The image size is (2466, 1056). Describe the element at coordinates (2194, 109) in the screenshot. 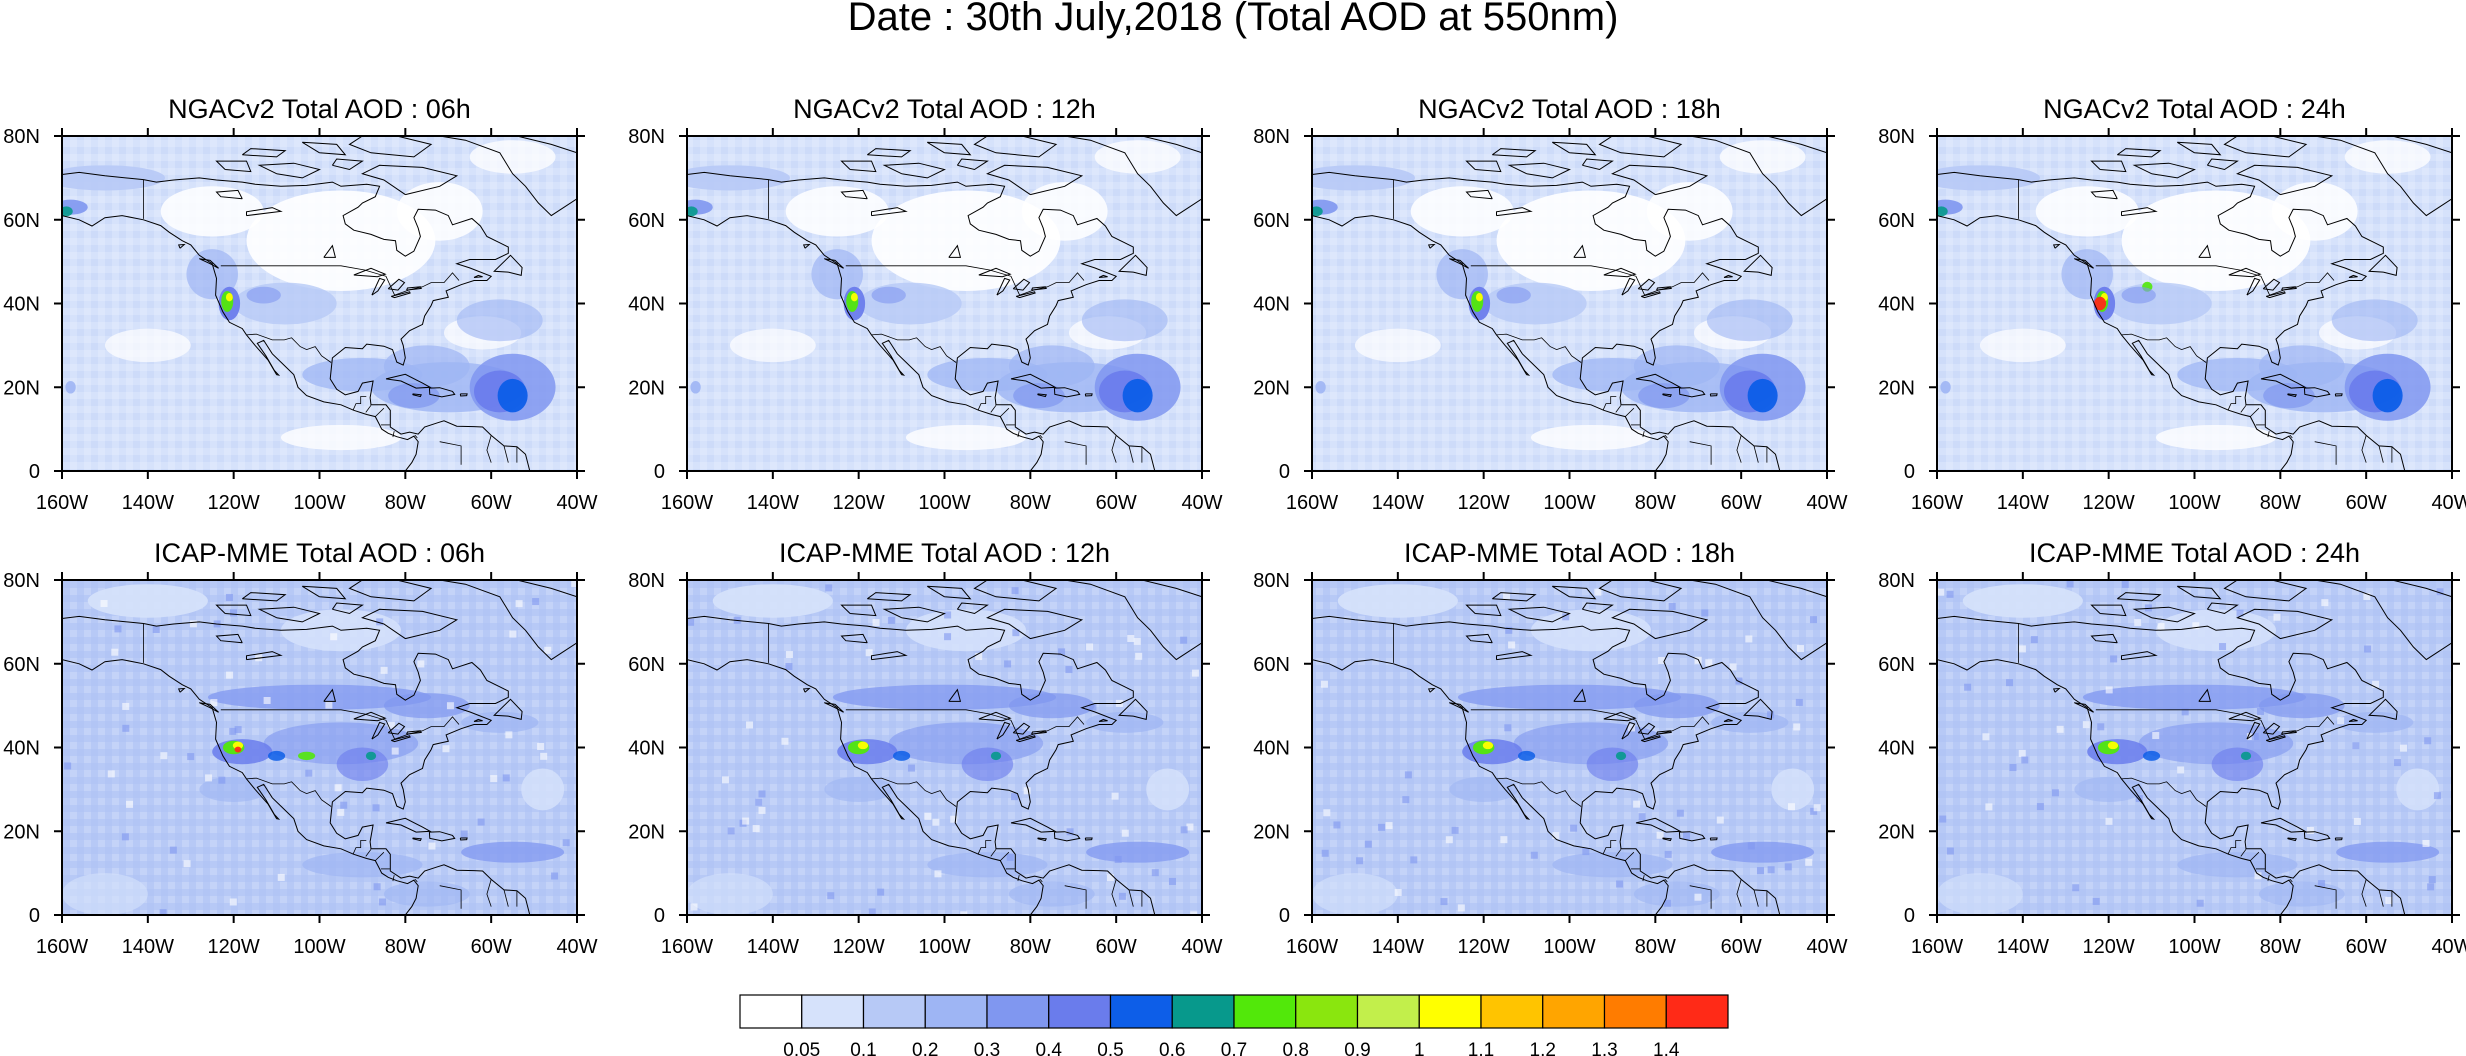

I see `panel-title: NGACv2 Total AOD : 24h` at that location.